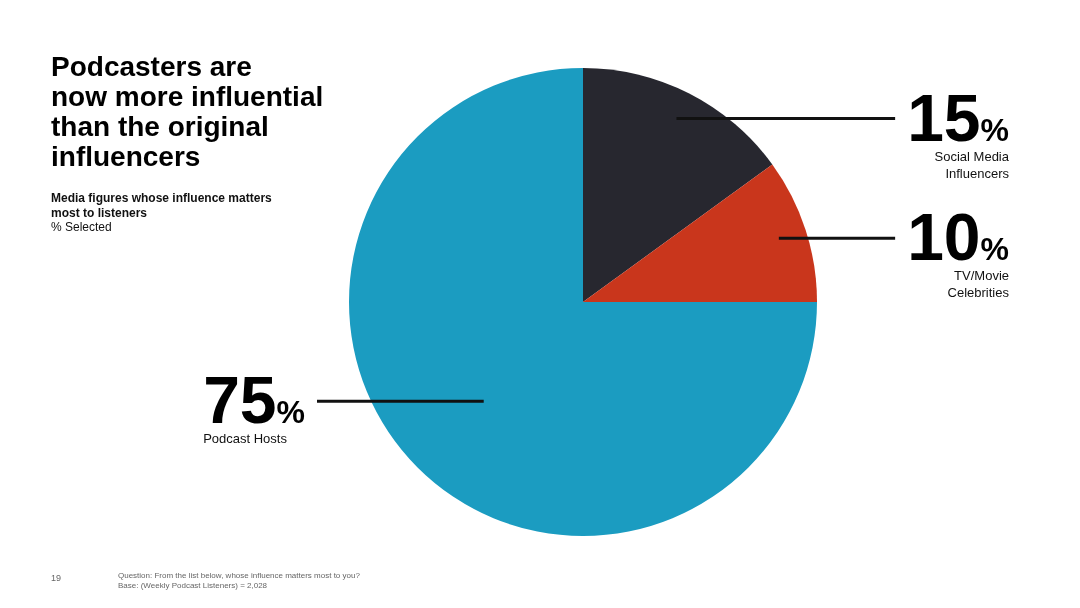 The height and width of the screenshot is (608, 1080). Describe the element at coordinates (187, 111) in the screenshot. I see `text: Podcasters are now more influential than the original influencers` at that location.